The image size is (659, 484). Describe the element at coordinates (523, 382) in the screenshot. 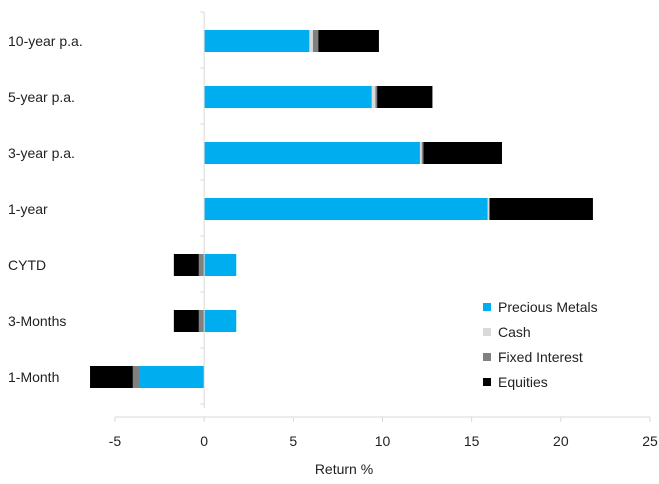

I see `legend-label: Equities` at that location.